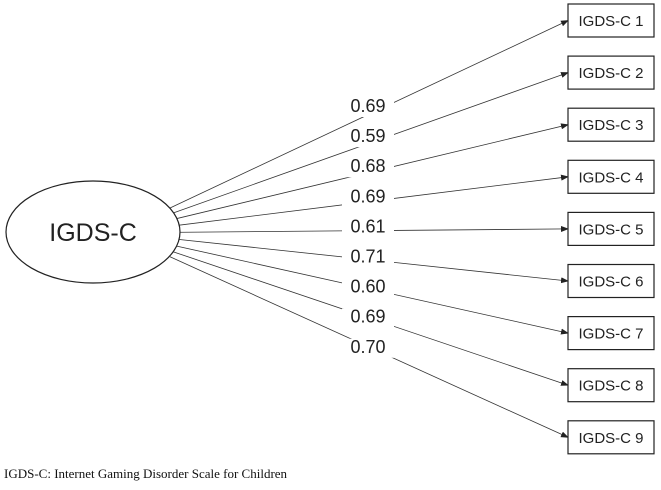  I want to click on loading-label-4: 0.69, so click(367, 196).